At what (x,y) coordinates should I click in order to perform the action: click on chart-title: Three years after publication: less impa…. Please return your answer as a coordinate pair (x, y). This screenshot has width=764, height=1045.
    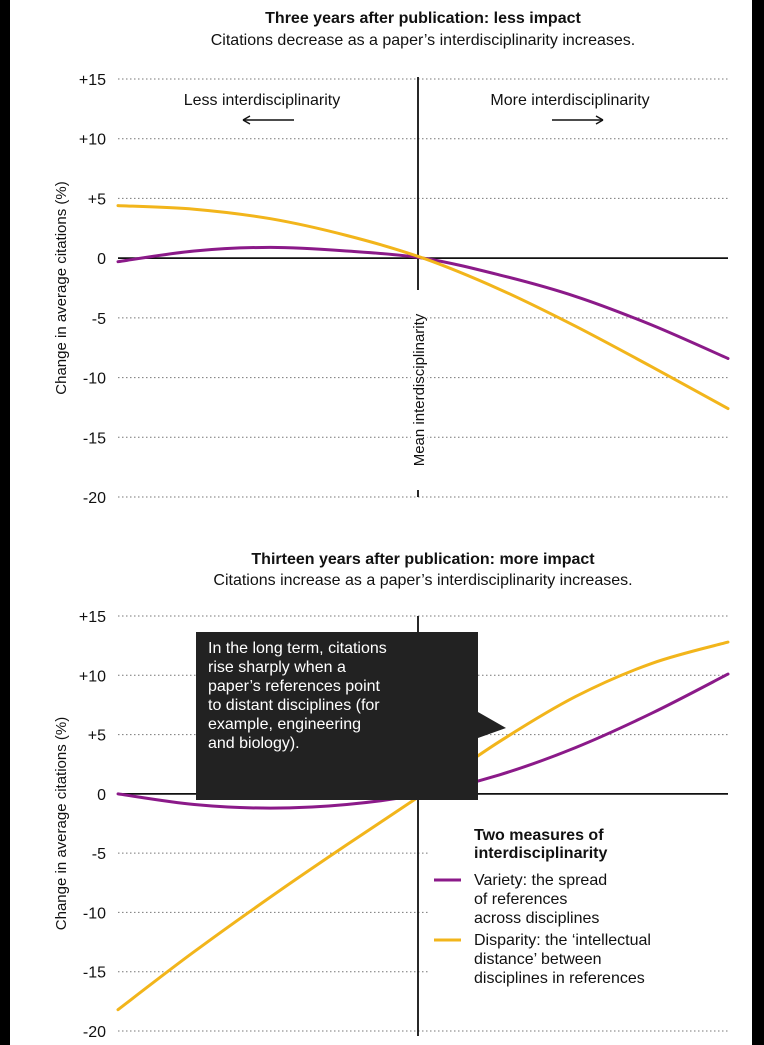
    Looking at the image, I should click on (423, 18).